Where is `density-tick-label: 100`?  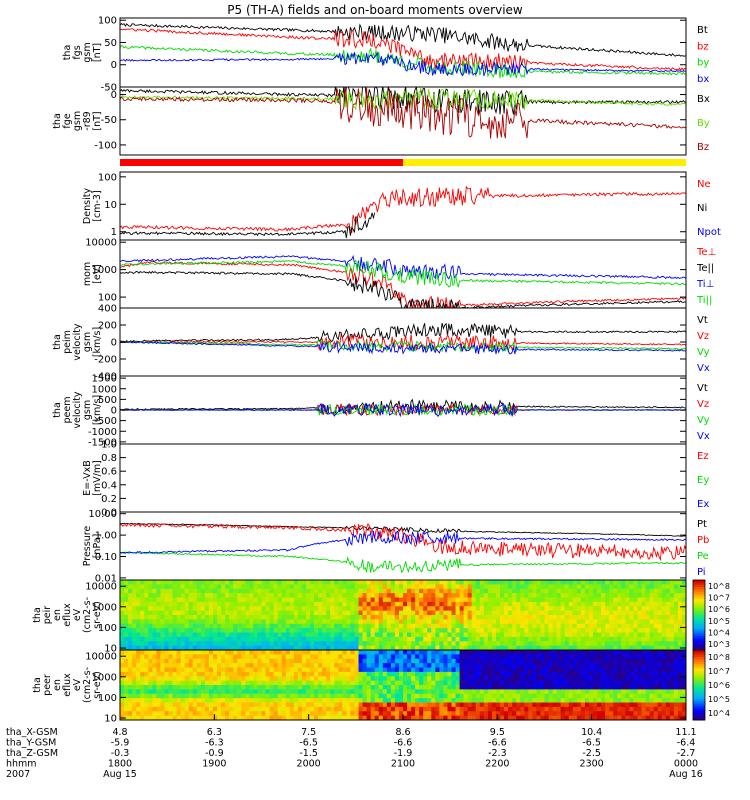 density-tick-label: 100 is located at coordinates (107, 177).